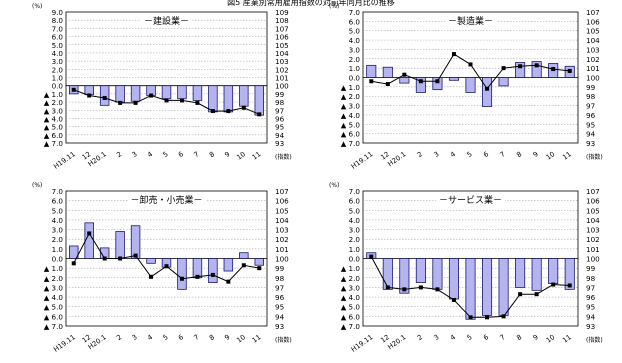  Describe the element at coordinates (355, 12) in the screenshot. I see `chart-1-left-tick-label: 7.0` at that location.